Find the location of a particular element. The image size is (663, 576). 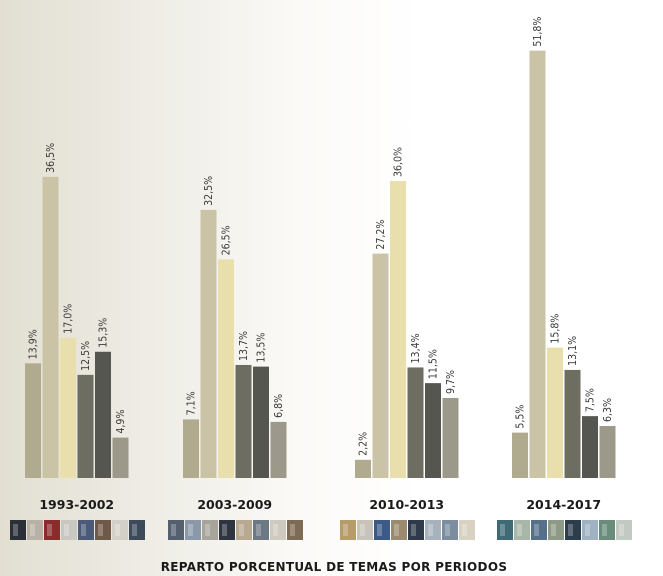

value-label-2014-2017-2: 51,8% is located at coordinates (538, 32).